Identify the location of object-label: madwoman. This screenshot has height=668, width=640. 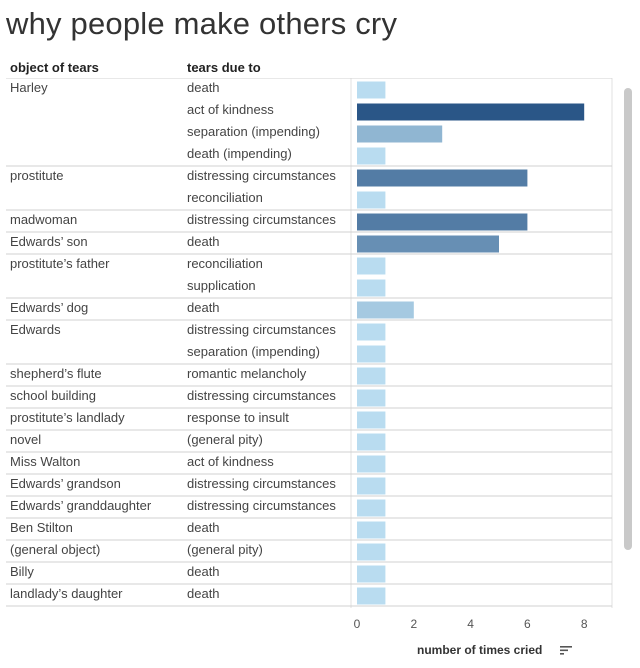
(44, 219).